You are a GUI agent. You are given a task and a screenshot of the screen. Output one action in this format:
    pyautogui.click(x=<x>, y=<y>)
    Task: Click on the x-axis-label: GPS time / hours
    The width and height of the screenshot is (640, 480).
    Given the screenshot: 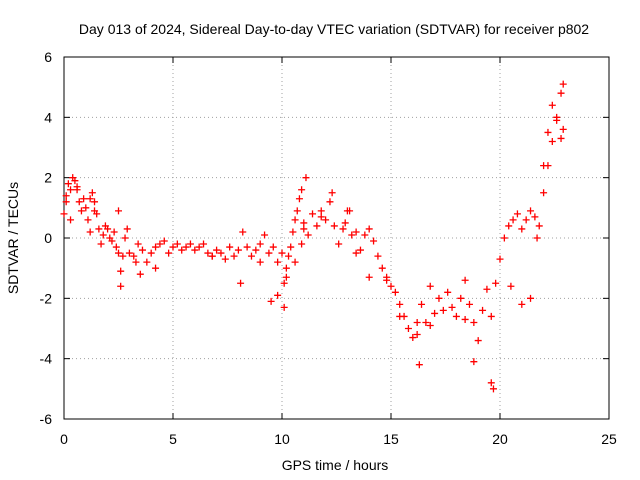 What is the action you would take?
    pyautogui.click(x=335, y=465)
    